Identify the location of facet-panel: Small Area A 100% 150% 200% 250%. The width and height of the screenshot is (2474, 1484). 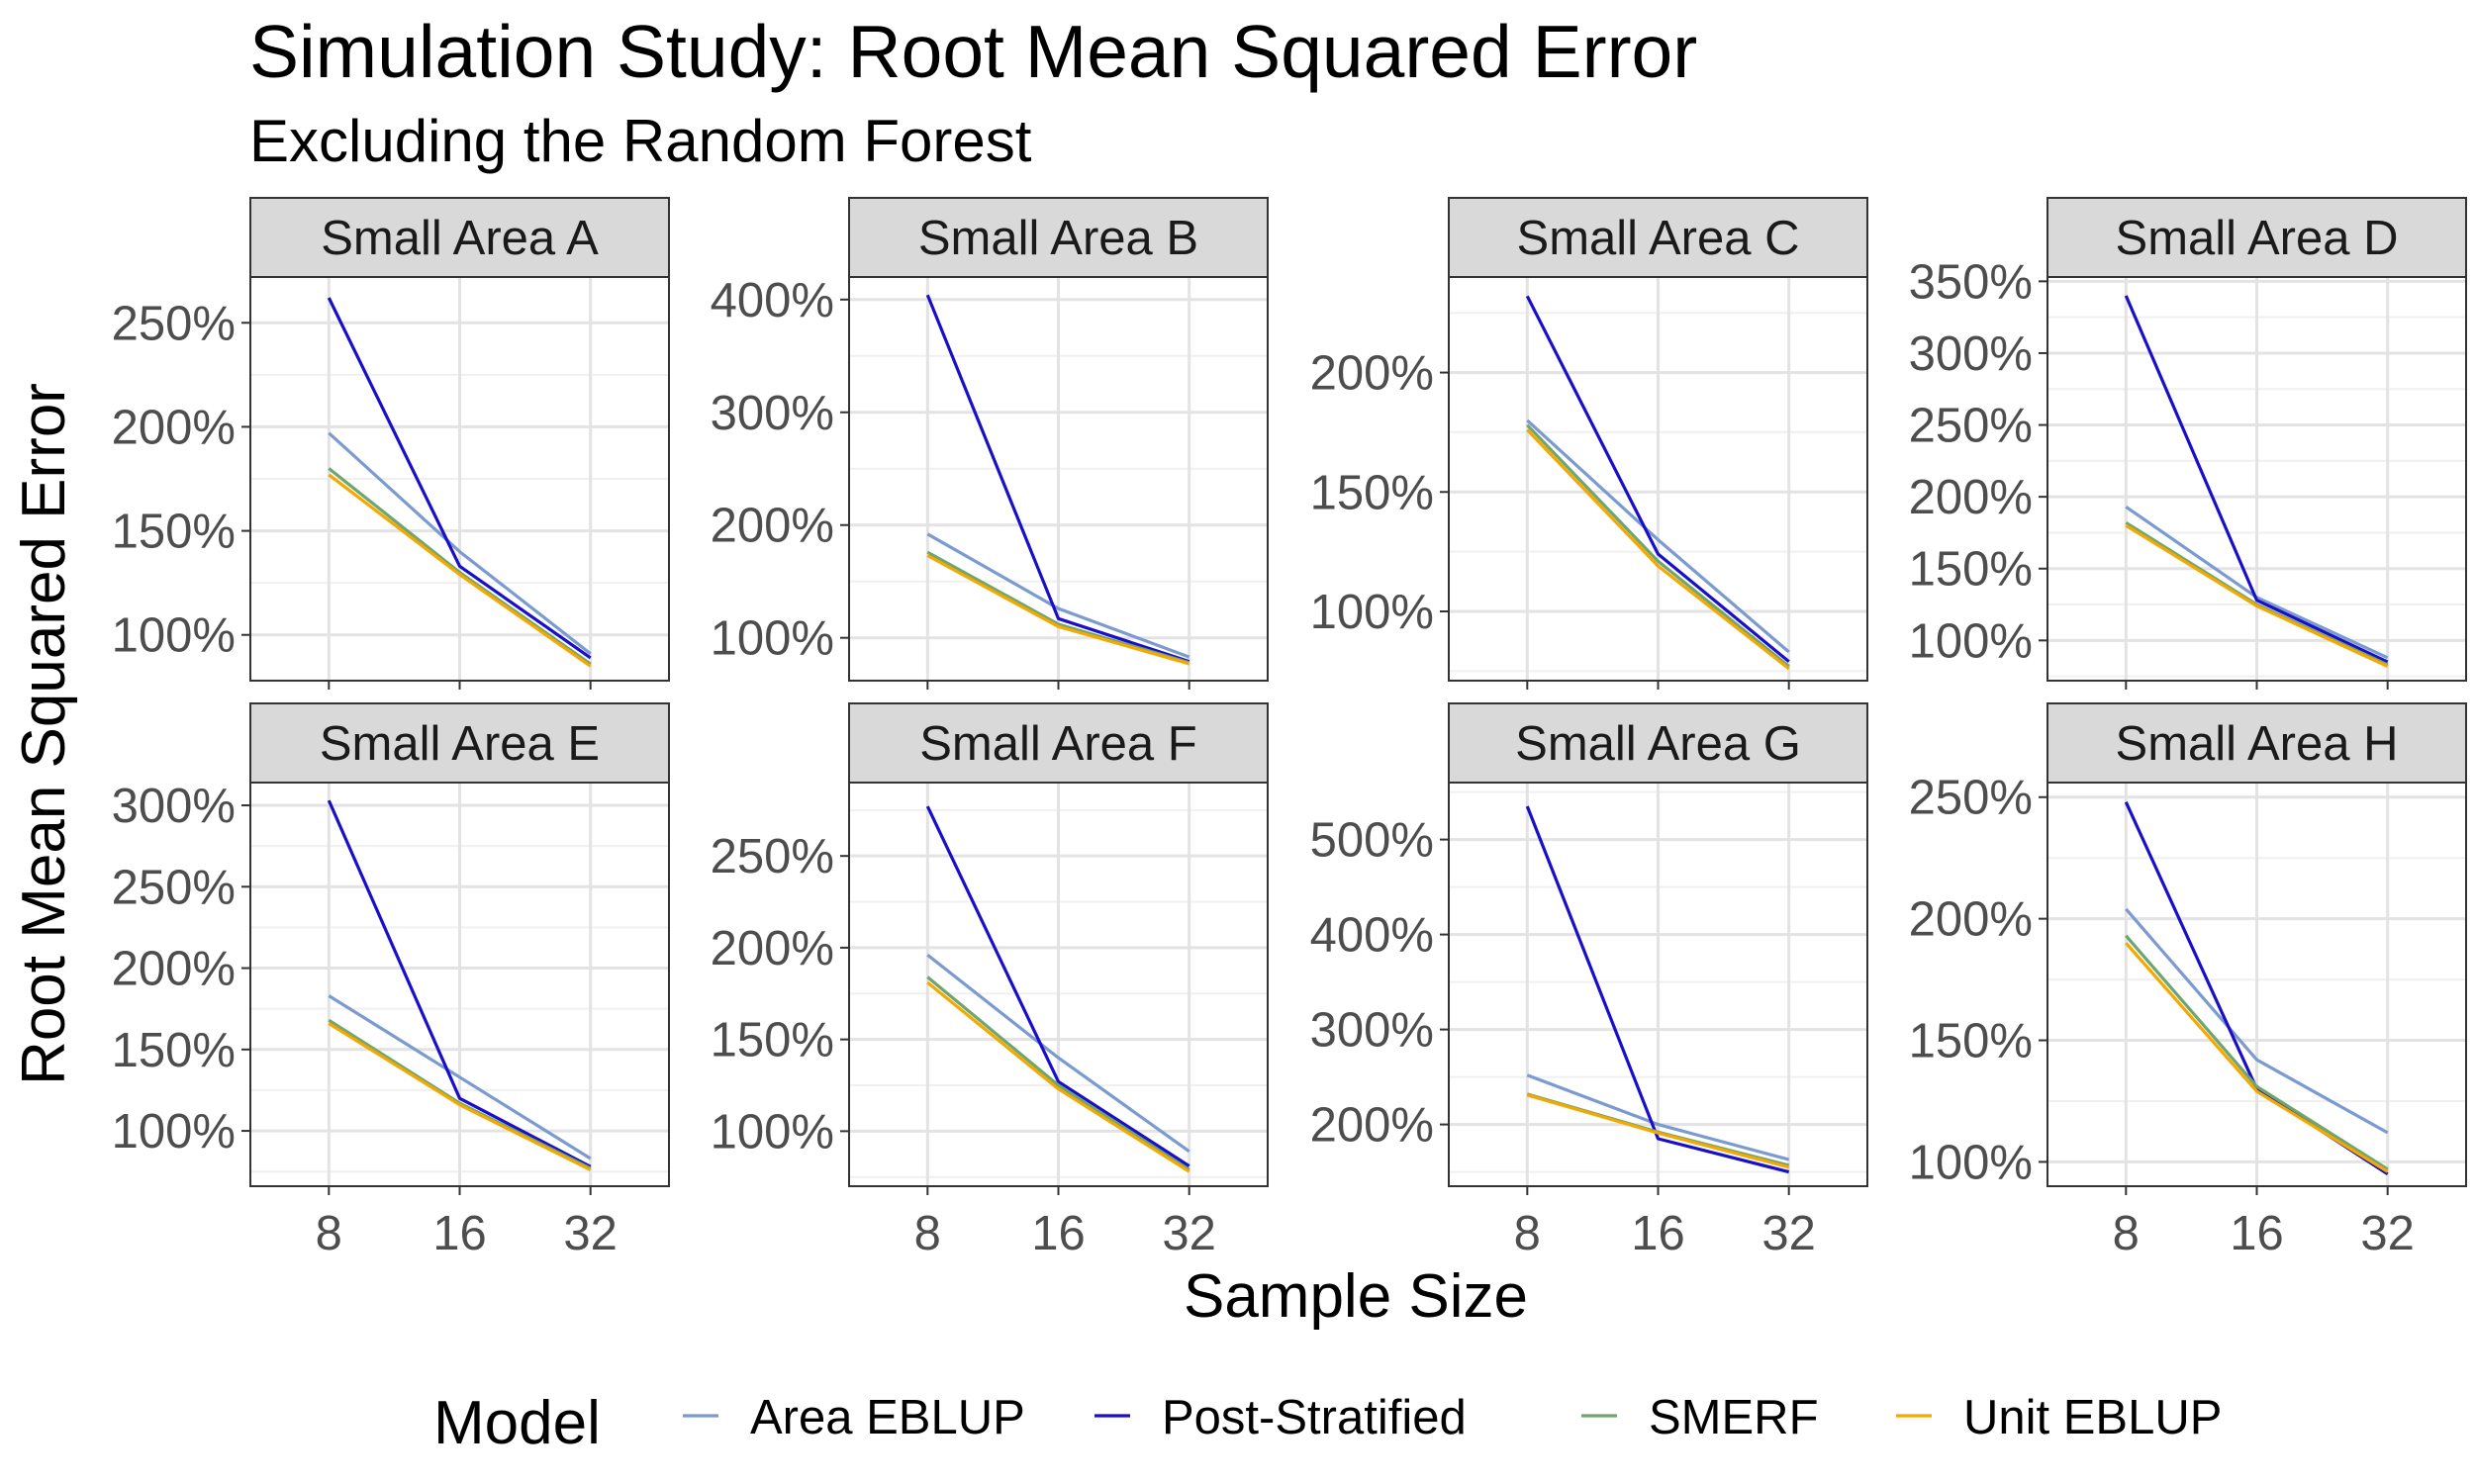
(391, 443).